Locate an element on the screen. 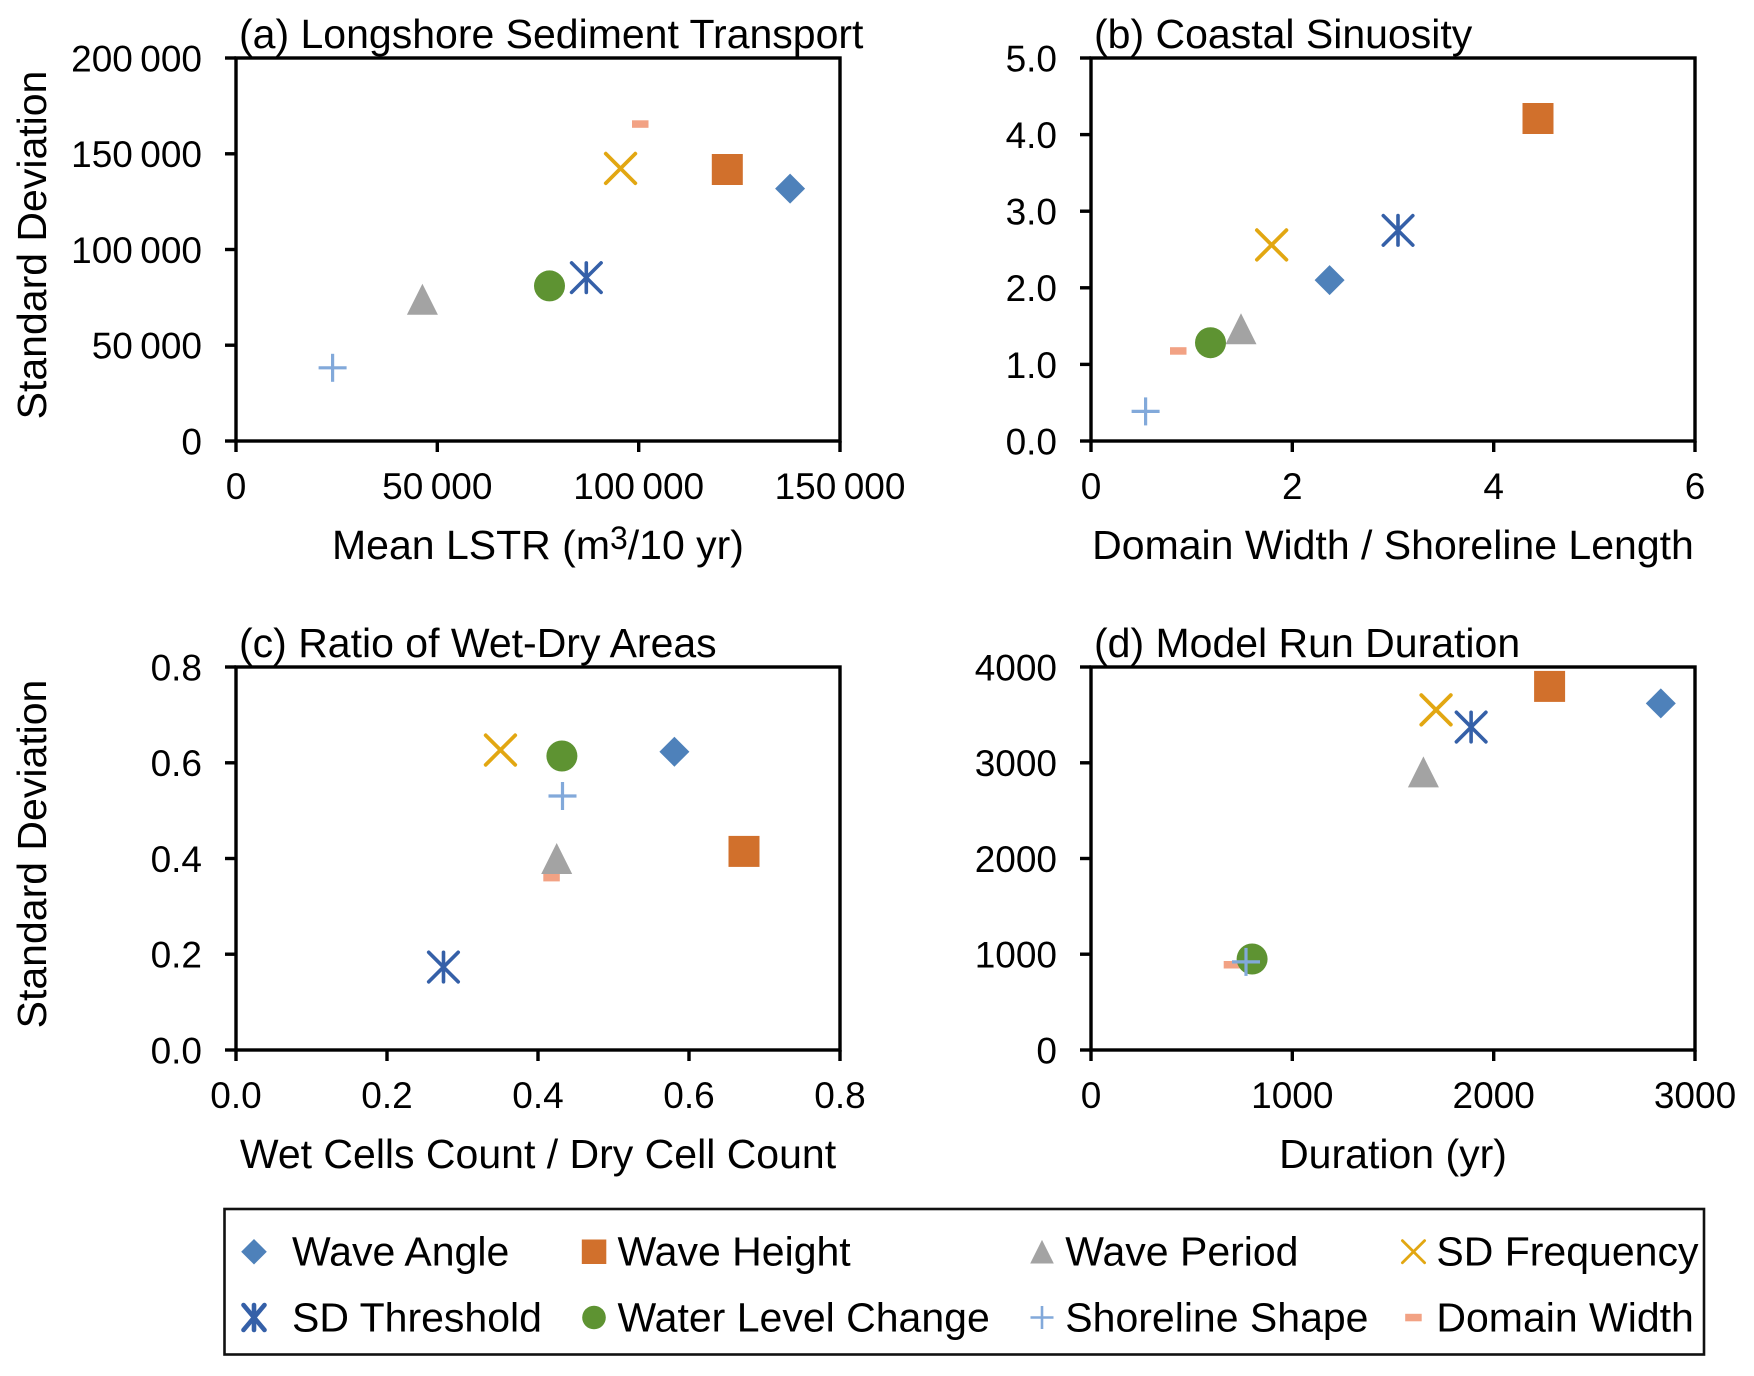 This screenshot has width=1754, height=1376. svg-text: 2 is located at coordinates (1292, 486).